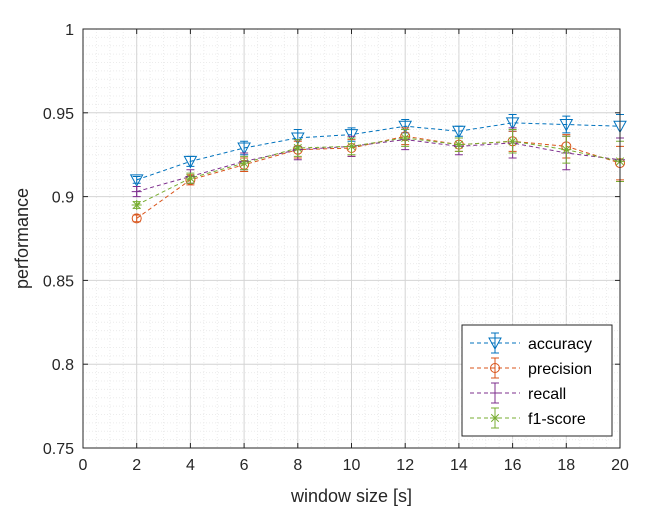 This screenshot has width=648, height=517. Describe the element at coordinates (537, 380) in the screenshot. I see `legend: accuracy precision recall f1-score` at that location.